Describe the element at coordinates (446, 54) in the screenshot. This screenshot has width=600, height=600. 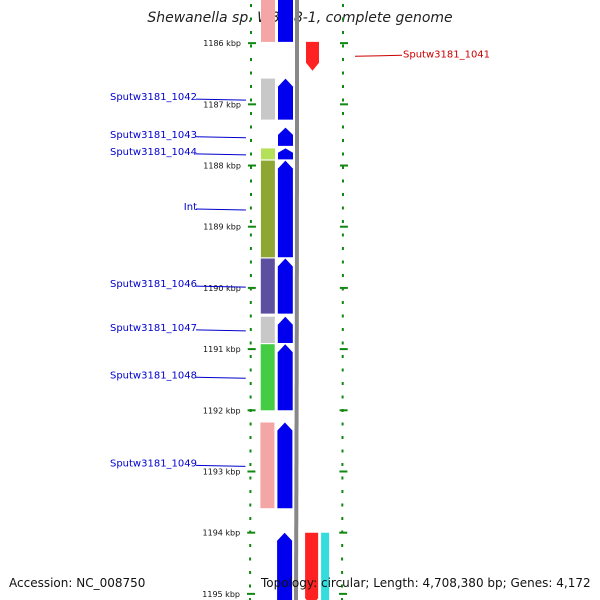
I see `gene-label: Sputw3181_1041` at that location.